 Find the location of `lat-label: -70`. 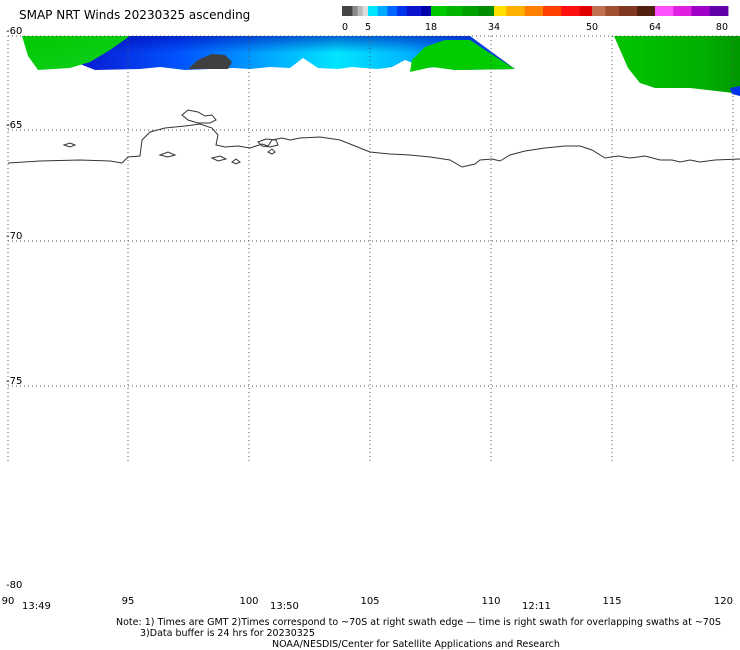

lat-label: -70 is located at coordinates (14, 236).